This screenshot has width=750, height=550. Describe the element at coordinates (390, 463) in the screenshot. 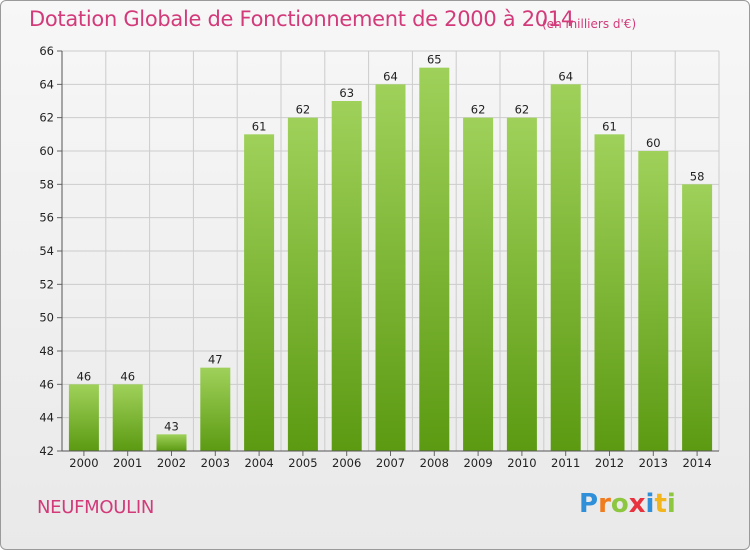

I see `x-tick-label: 2007` at that location.